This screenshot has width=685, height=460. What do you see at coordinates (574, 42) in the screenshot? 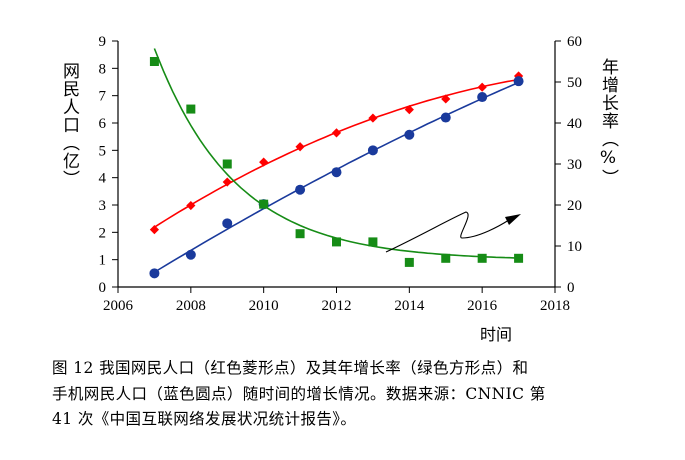
I see `y-right-tick-label: 60` at bounding box center [574, 42].